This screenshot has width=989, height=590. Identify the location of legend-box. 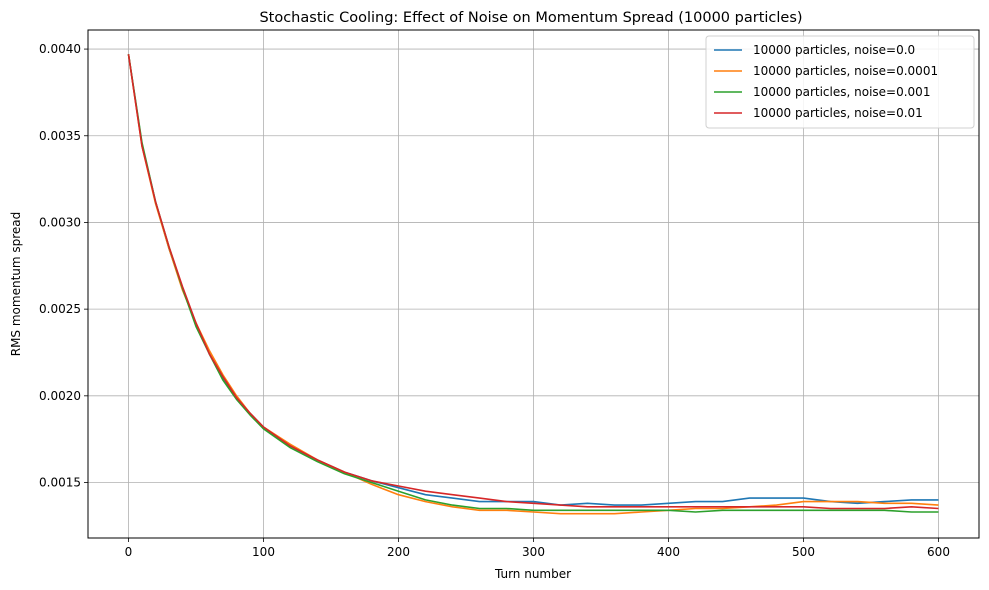
(840, 82).